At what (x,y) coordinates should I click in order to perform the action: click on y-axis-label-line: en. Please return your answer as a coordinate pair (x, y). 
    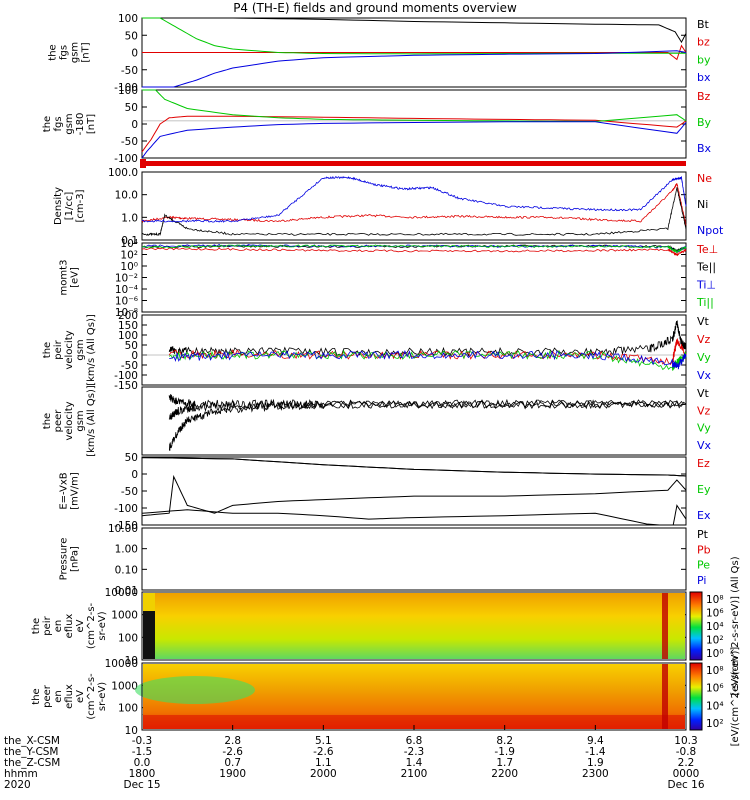
    Looking at the image, I should click on (58, 626).